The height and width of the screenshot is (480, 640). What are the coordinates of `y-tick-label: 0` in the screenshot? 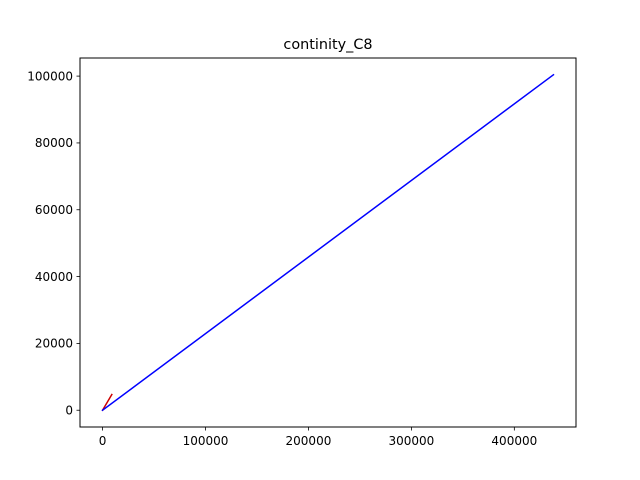 It's located at (69, 411).